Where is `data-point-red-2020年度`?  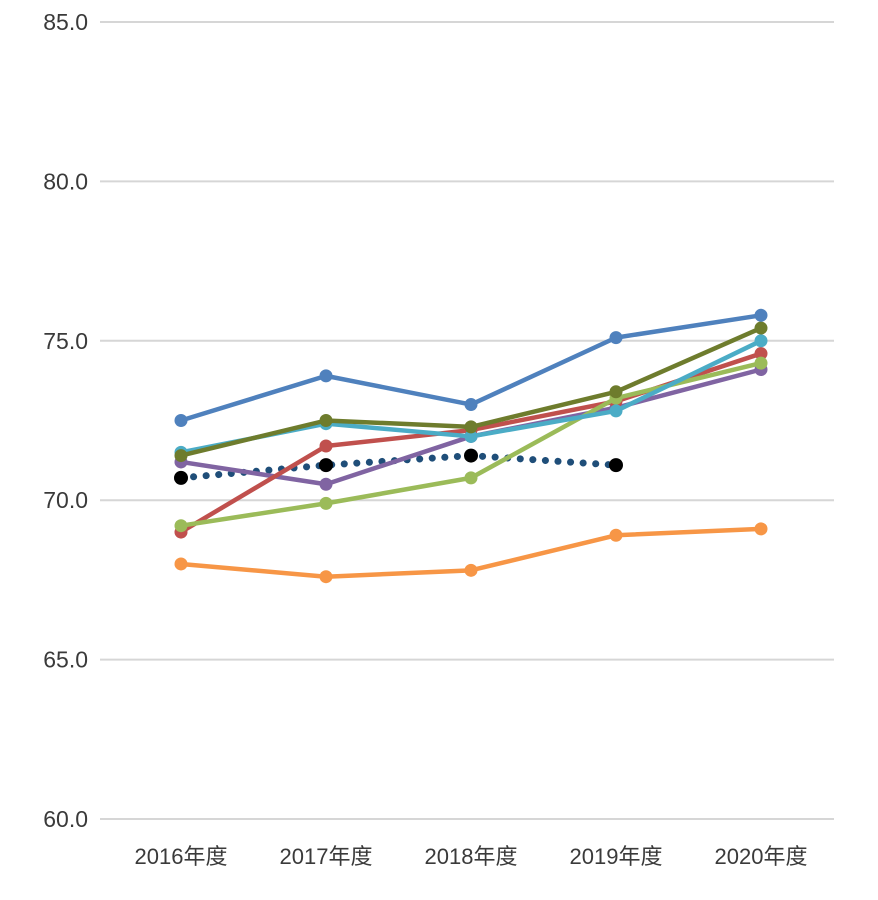 data-point-red-2020年度 is located at coordinates (761, 354).